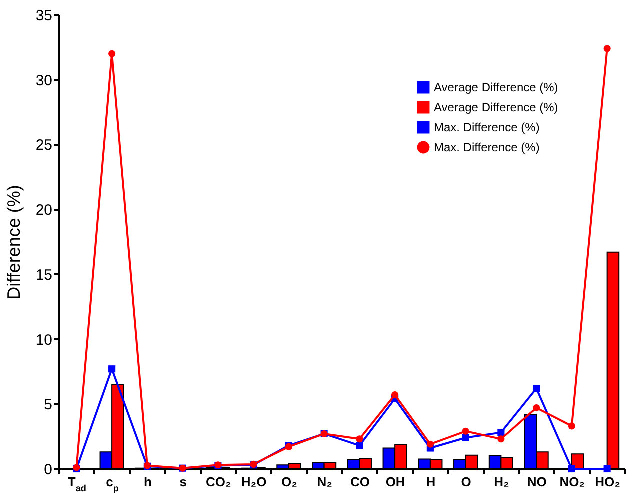  I want to click on x-tick-label: O₂, so click(289, 482).